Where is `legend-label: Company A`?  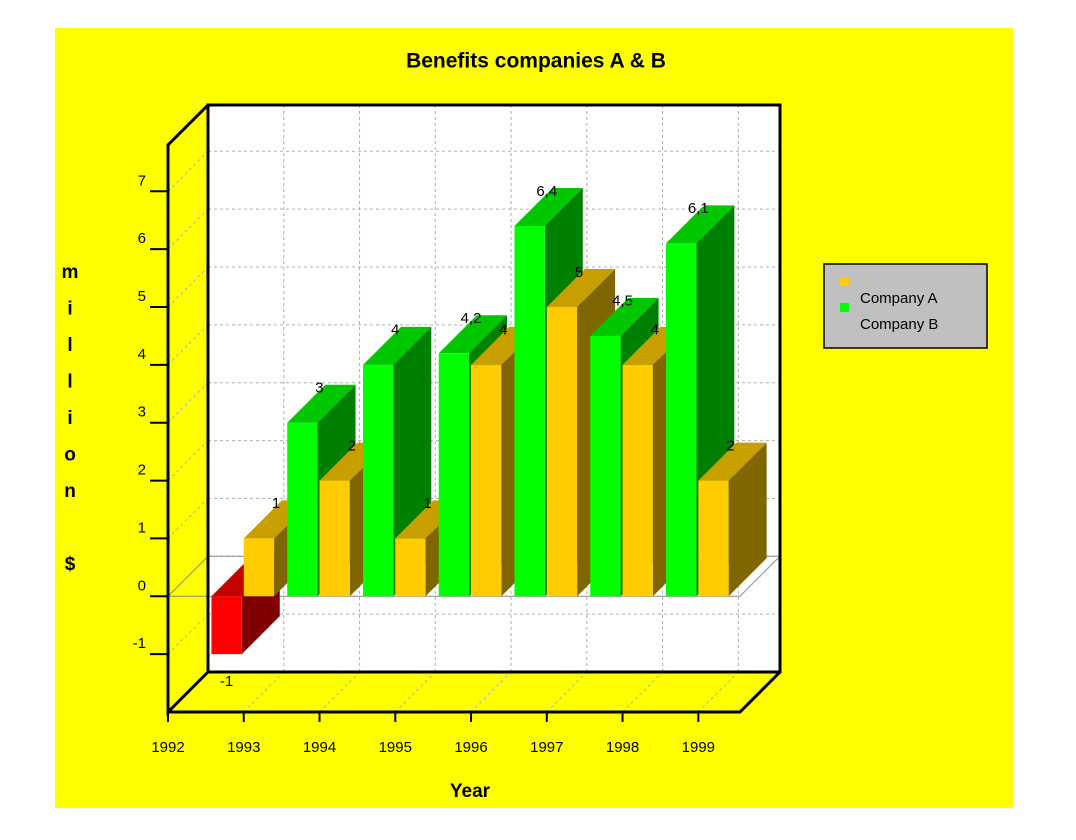
legend-label: Company A is located at coordinates (899, 298).